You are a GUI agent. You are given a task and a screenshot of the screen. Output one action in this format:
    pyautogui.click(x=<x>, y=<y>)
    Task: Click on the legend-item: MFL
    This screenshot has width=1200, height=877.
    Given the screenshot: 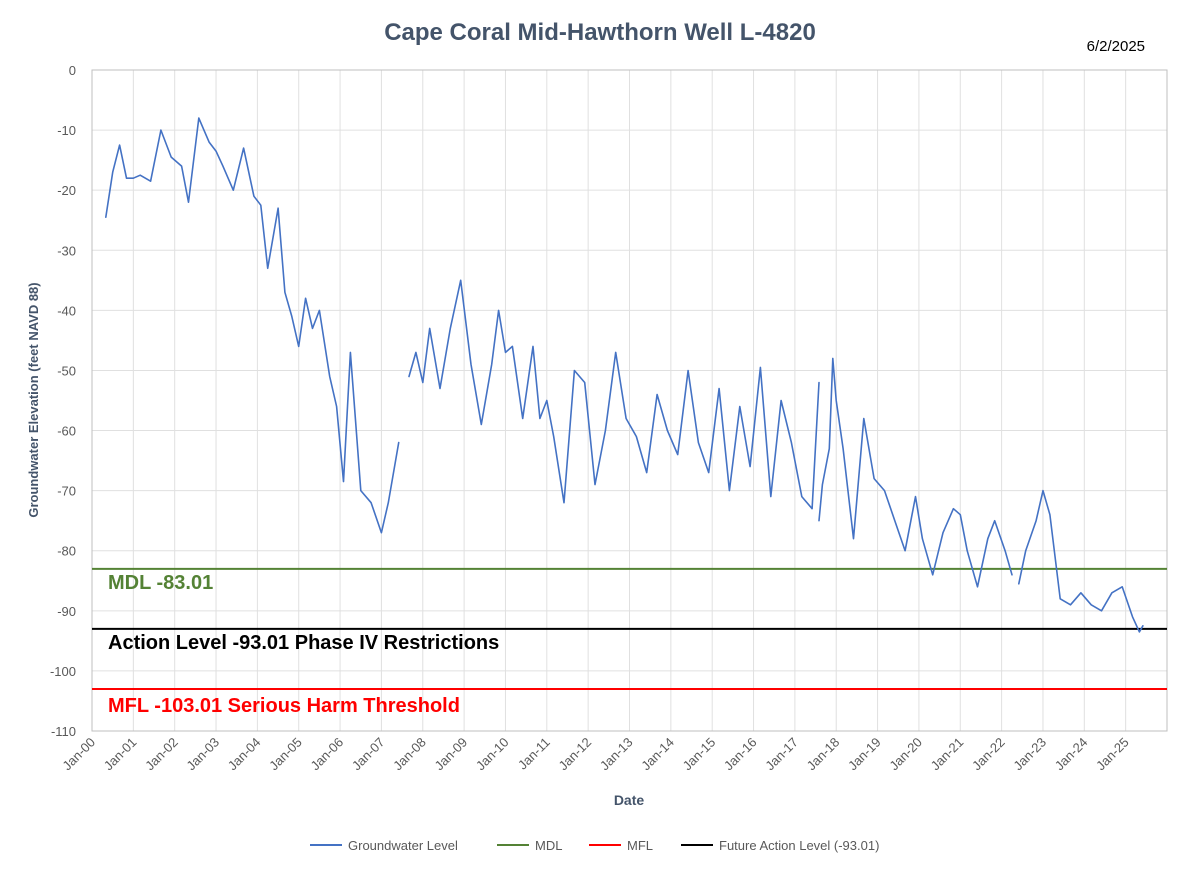 What is the action you would take?
    pyautogui.click(x=621, y=845)
    